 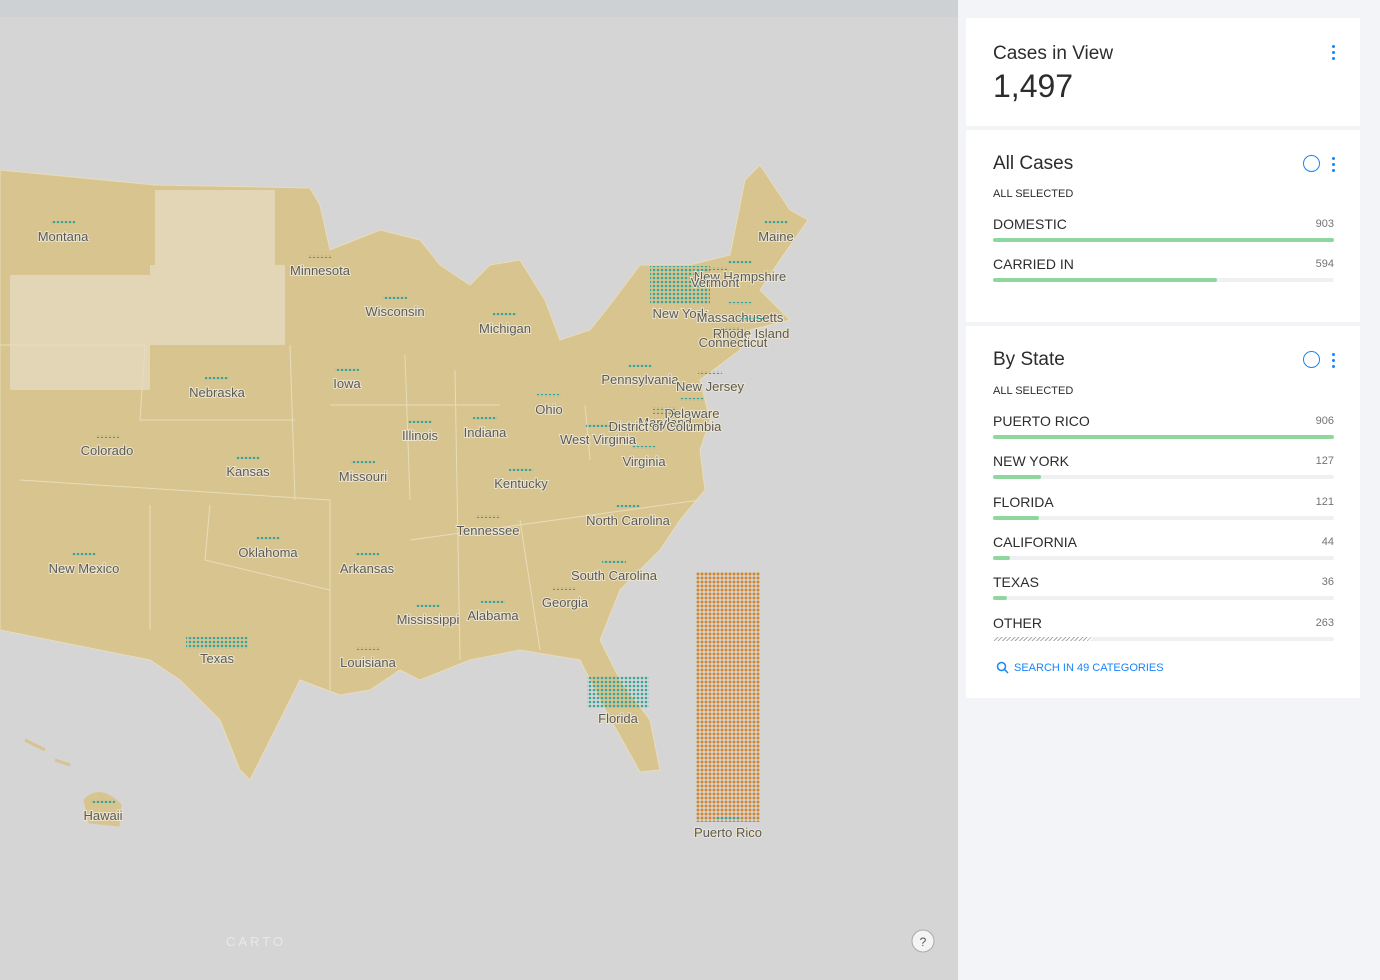 I want to click on state-label: Connecticut, so click(x=733, y=342).